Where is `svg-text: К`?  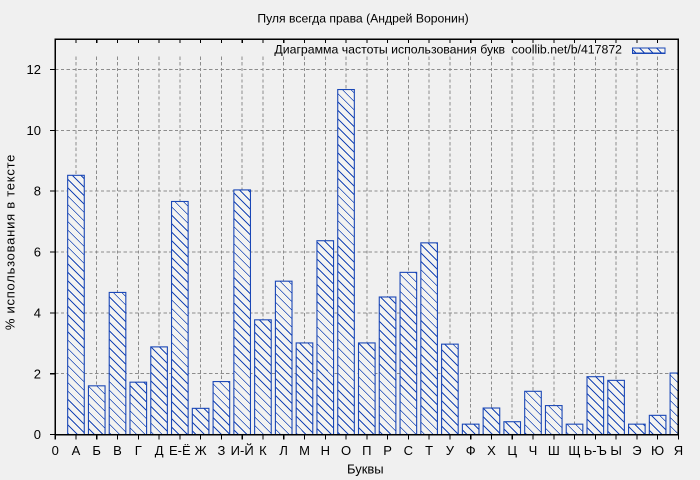
svg-text: К is located at coordinates (263, 450).